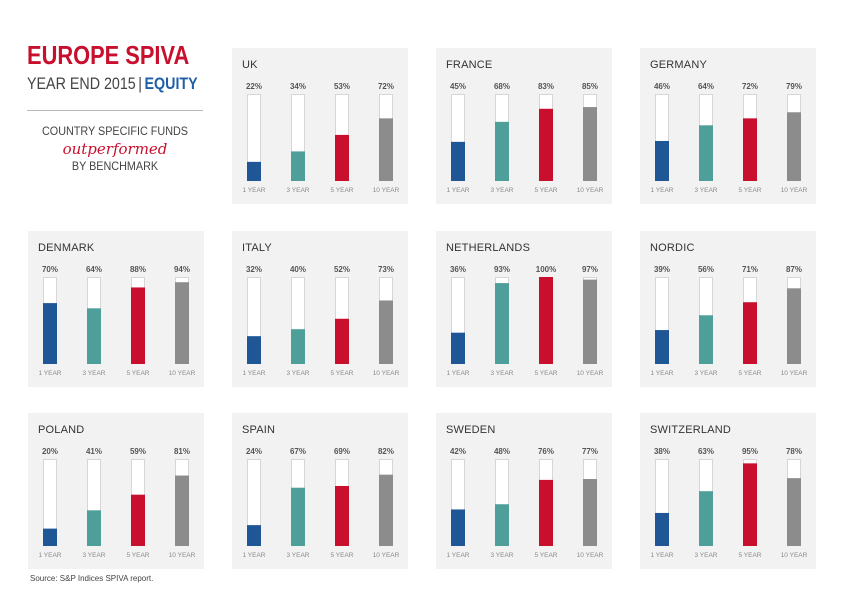  Describe the element at coordinates (524, 503) in the screenshot. I see `chart-svg: 42% 1 YEAR 48% 3 YEAR 76% 5 YEAR 77% 10 YEAR` at that location.